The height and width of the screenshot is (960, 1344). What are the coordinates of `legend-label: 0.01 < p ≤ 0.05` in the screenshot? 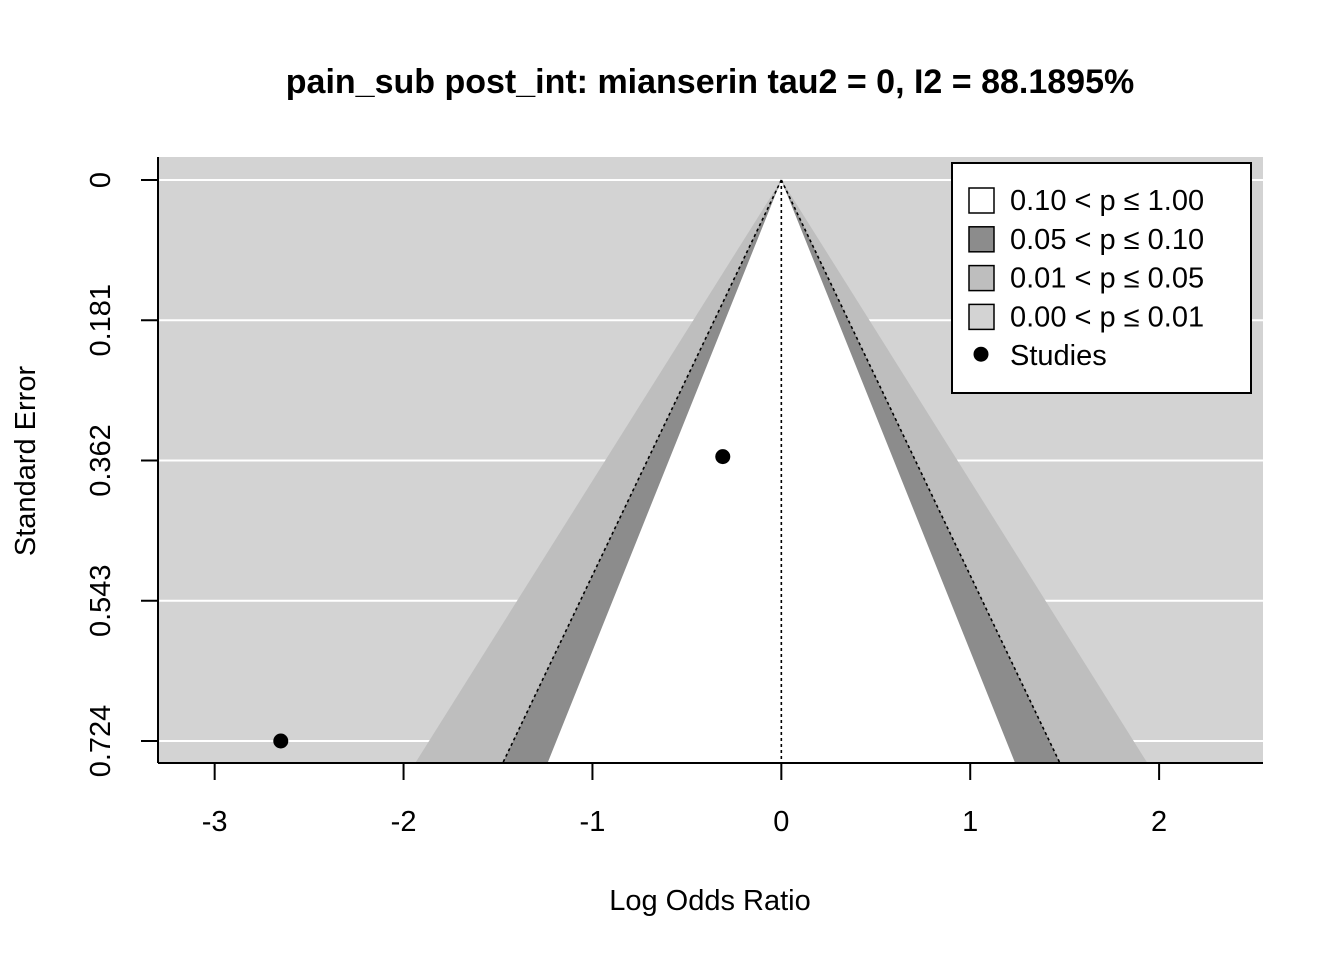 It's located at (1107, 279).